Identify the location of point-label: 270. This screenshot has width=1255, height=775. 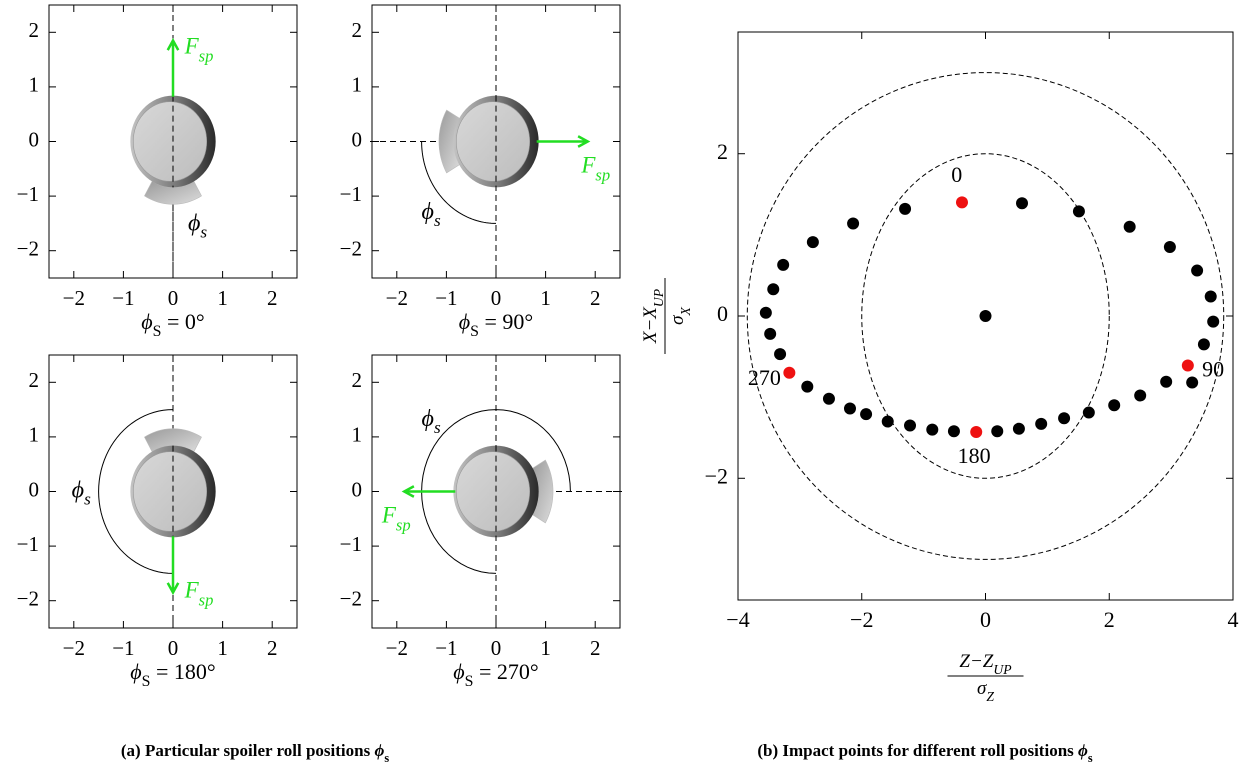
(764, 377).